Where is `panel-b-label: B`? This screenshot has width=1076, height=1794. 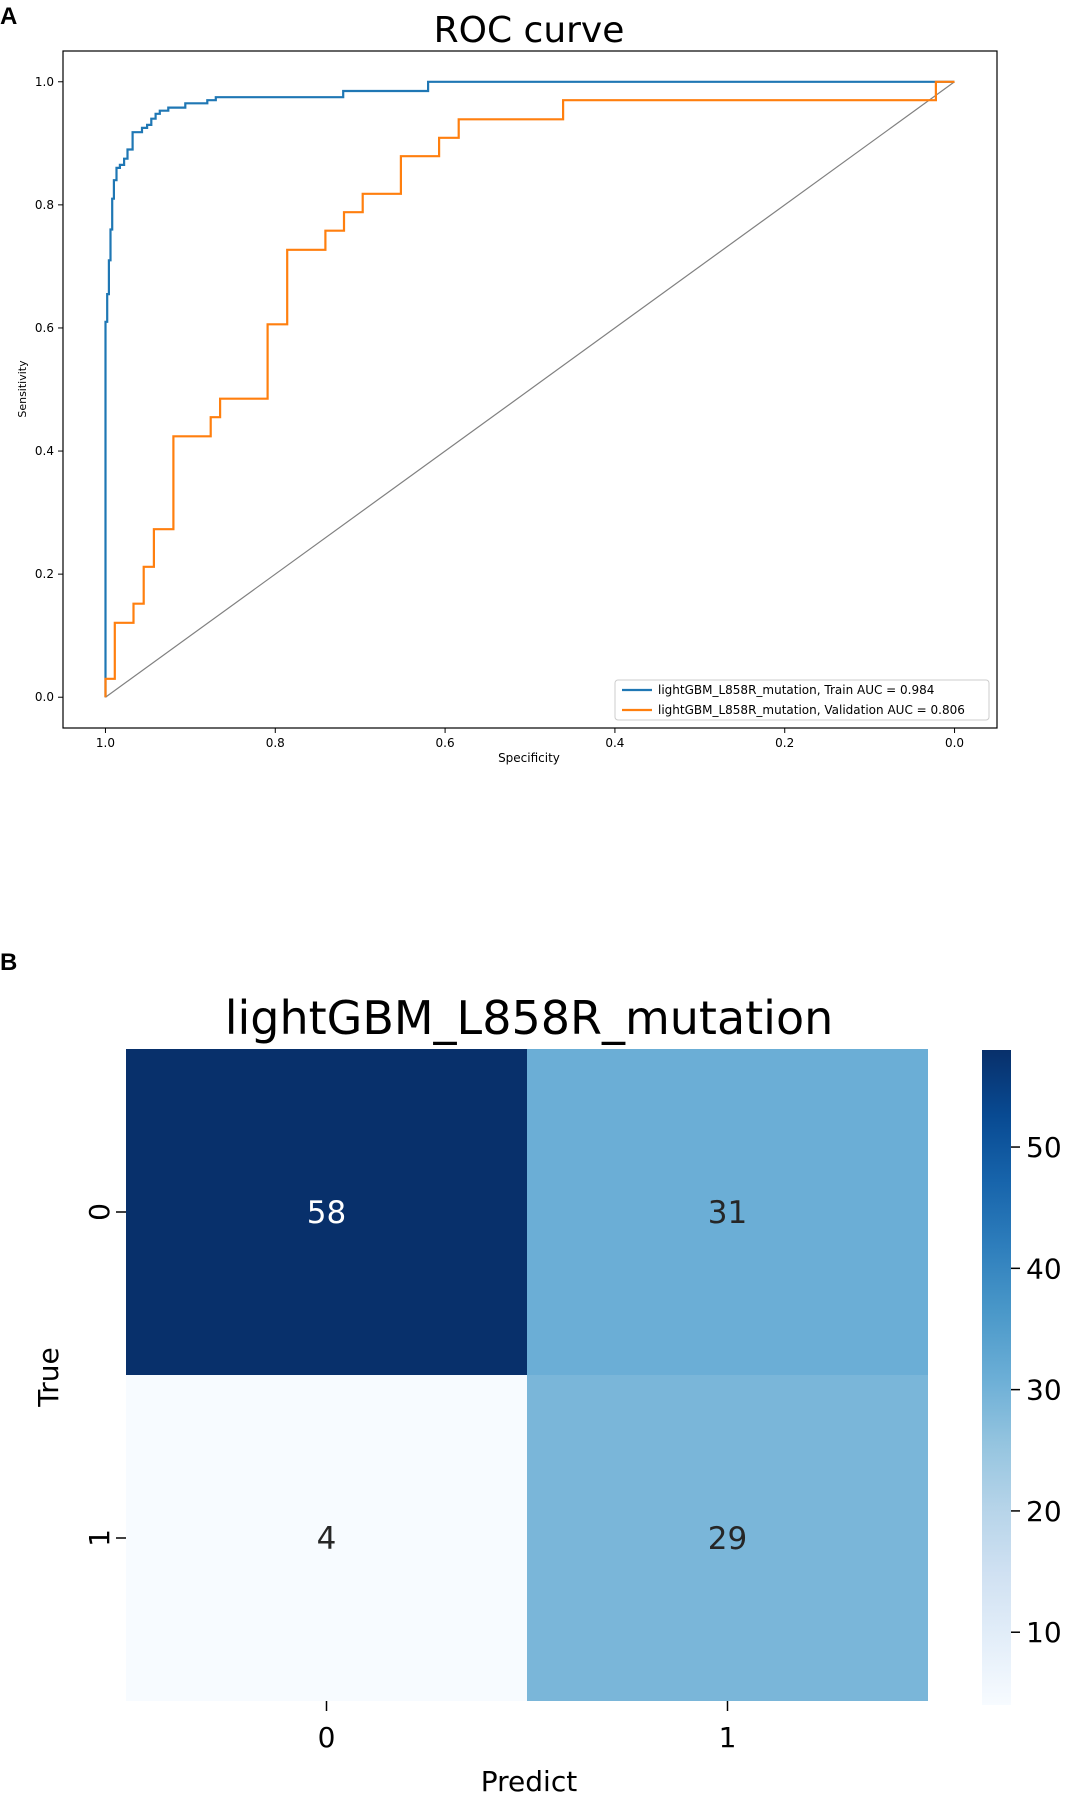 panel-b-label: B is located at coordinates (8, 962).